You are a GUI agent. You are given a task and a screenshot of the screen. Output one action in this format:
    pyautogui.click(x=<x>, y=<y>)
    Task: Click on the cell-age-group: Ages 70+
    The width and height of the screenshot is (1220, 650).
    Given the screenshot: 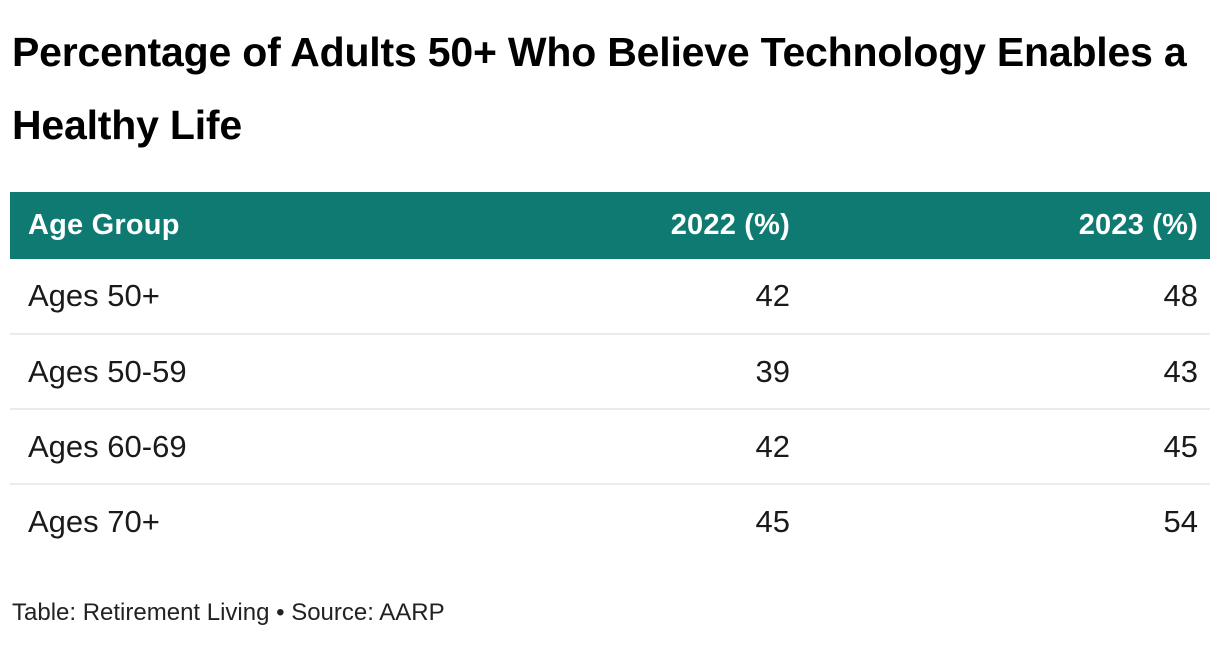 What is the action you would take?
    pyautogui.click(x=274, y=521)
    